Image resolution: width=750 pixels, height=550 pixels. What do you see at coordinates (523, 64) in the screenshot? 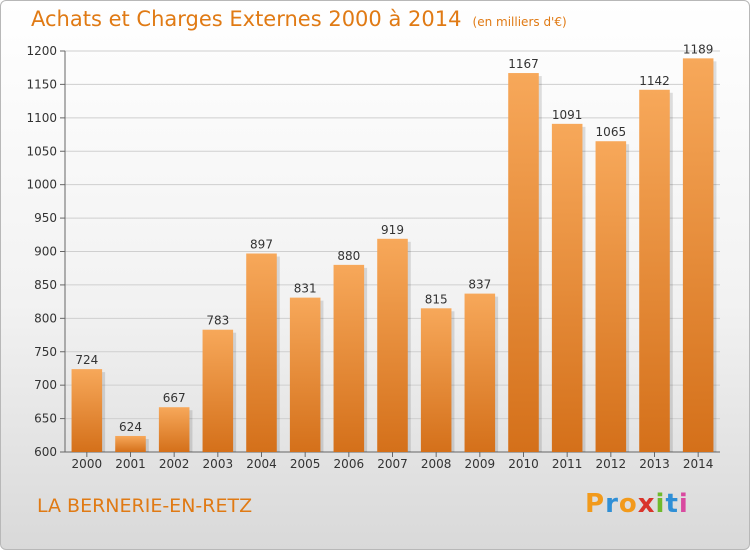
I see `data-label: 1167` at bounding box center [523, 64].